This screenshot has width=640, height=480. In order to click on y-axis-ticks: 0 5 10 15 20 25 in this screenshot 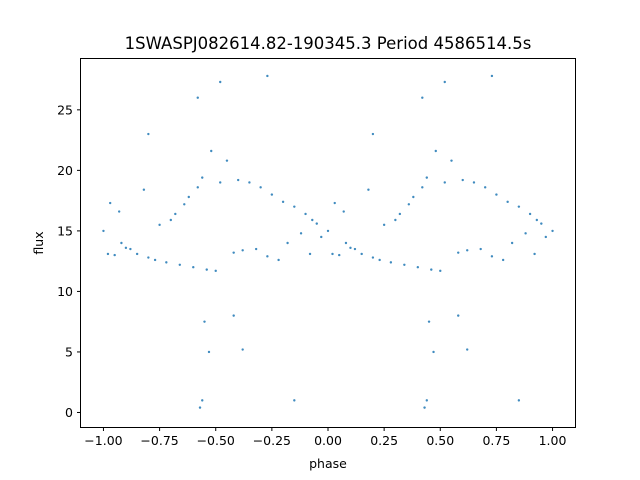, I will do `click(69, 261)`.